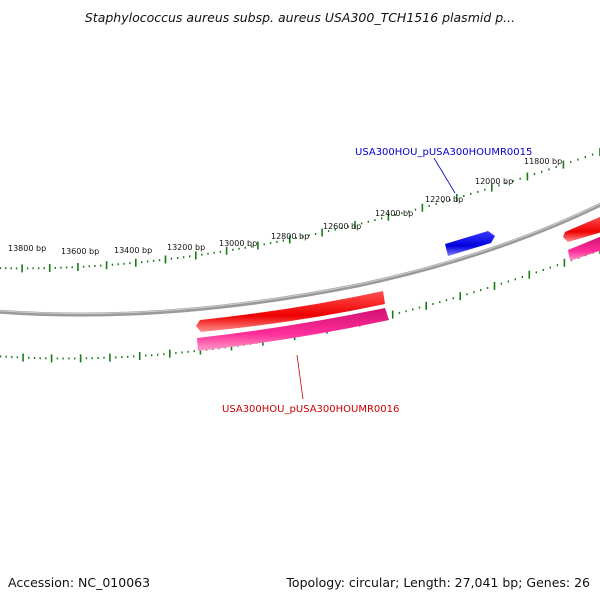  What do you see at coordinates (494, 181) in the screenshot?
I see `ruler-label: 12000 bp` at bounding box center [494, 181].